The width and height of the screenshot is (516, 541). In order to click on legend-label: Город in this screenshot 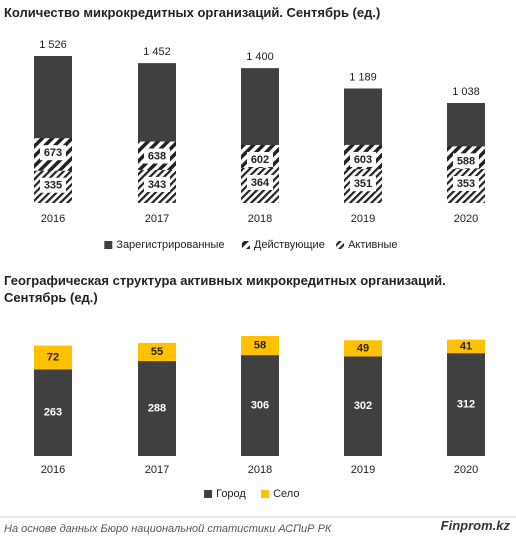, I will do `click(231, 494)`.